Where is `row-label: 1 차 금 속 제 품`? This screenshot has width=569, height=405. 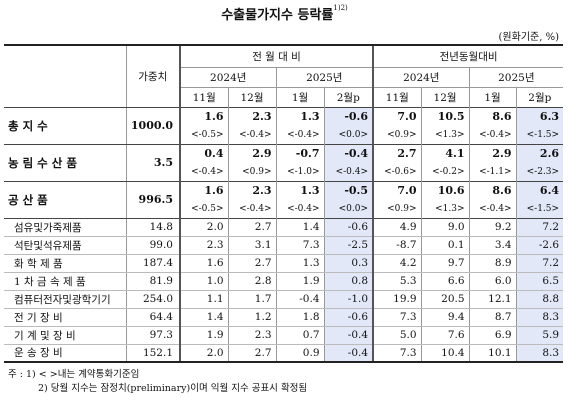 row-label: 1 차 금 속 제 품 is located at coordinates (65, 281).